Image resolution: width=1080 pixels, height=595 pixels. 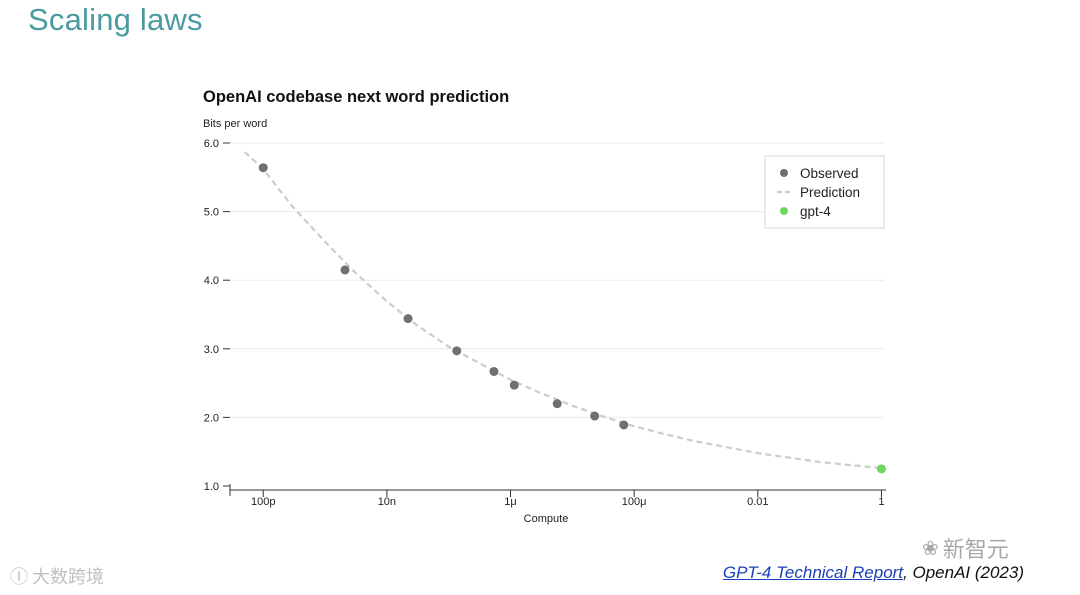 I want to click on y-tick-label: 3.0, so click(x=211, y=350).